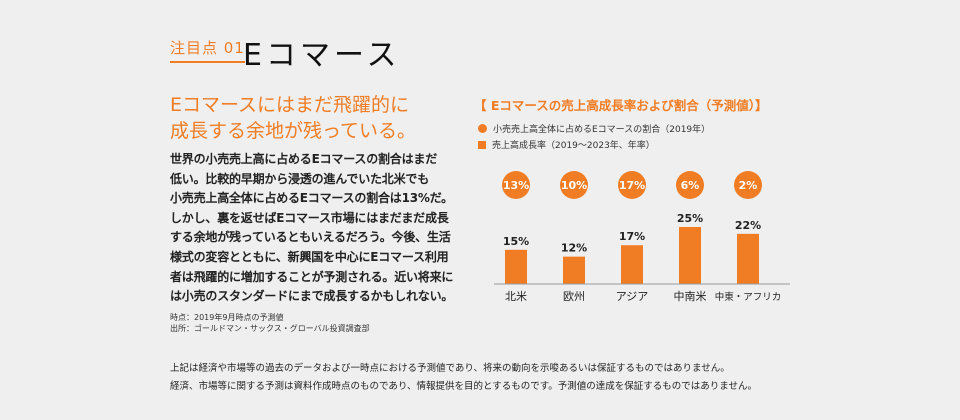 The image size is (960, 420). I want to click on share-label: 13%, so click(516, 185).